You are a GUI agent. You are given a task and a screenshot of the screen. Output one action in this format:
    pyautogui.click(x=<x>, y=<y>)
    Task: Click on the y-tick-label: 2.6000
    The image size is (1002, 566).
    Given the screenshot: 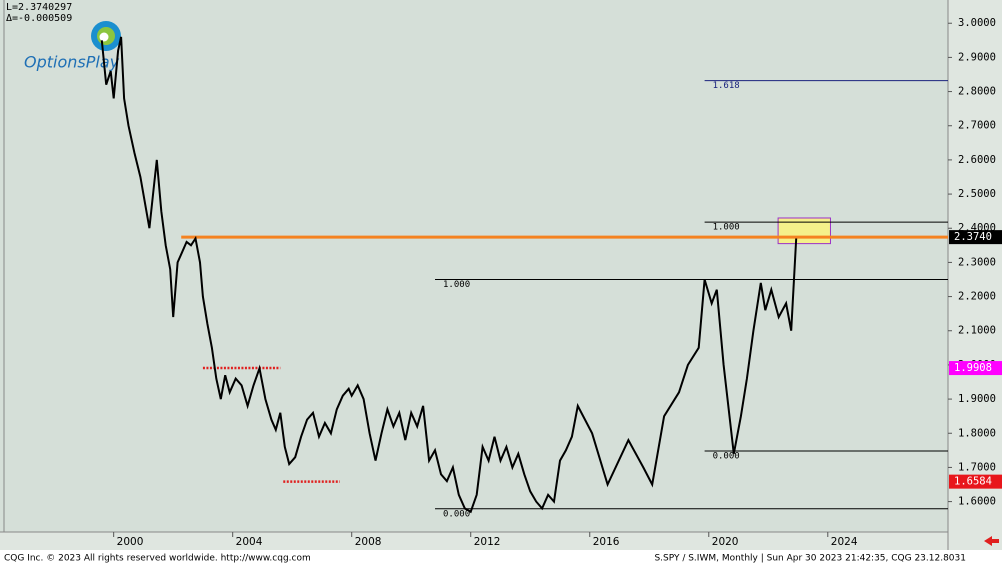 What is the action you would take?
    pyautogui.click(x=977, y=160)
    